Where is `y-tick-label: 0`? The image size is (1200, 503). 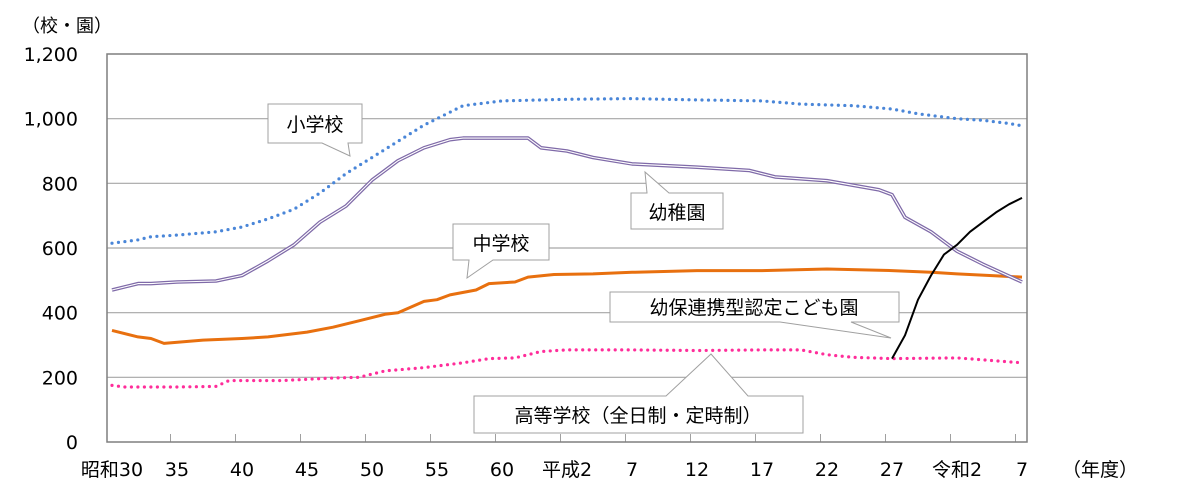
y-tick-label: 0 is located at coordinates (72, 443).